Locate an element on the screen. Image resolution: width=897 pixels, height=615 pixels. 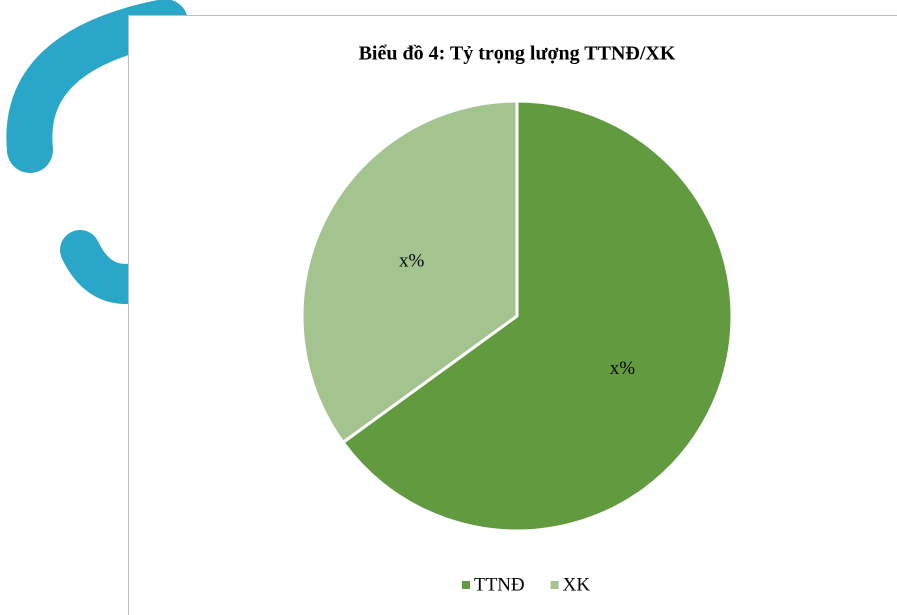
legend-label: XK is located at coordinates (577, 584).